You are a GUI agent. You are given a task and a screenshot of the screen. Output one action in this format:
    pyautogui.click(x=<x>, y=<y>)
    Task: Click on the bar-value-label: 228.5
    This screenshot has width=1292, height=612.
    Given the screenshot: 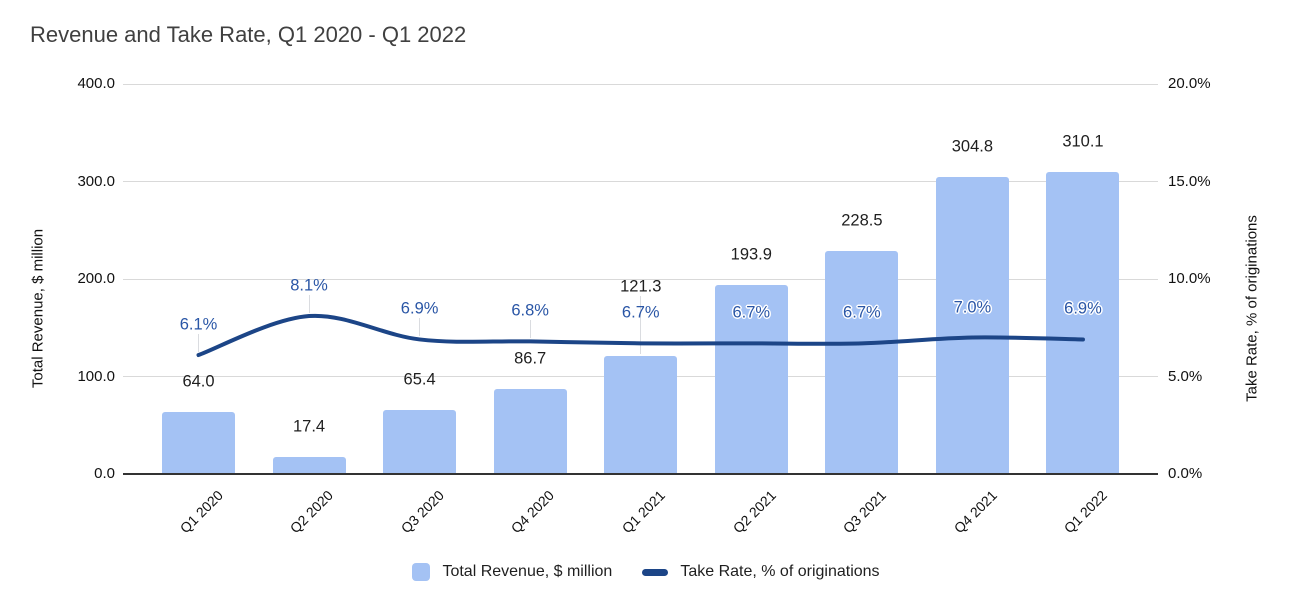 What is the action you would take?
    pyautogui.click(x=862, y=220)
    